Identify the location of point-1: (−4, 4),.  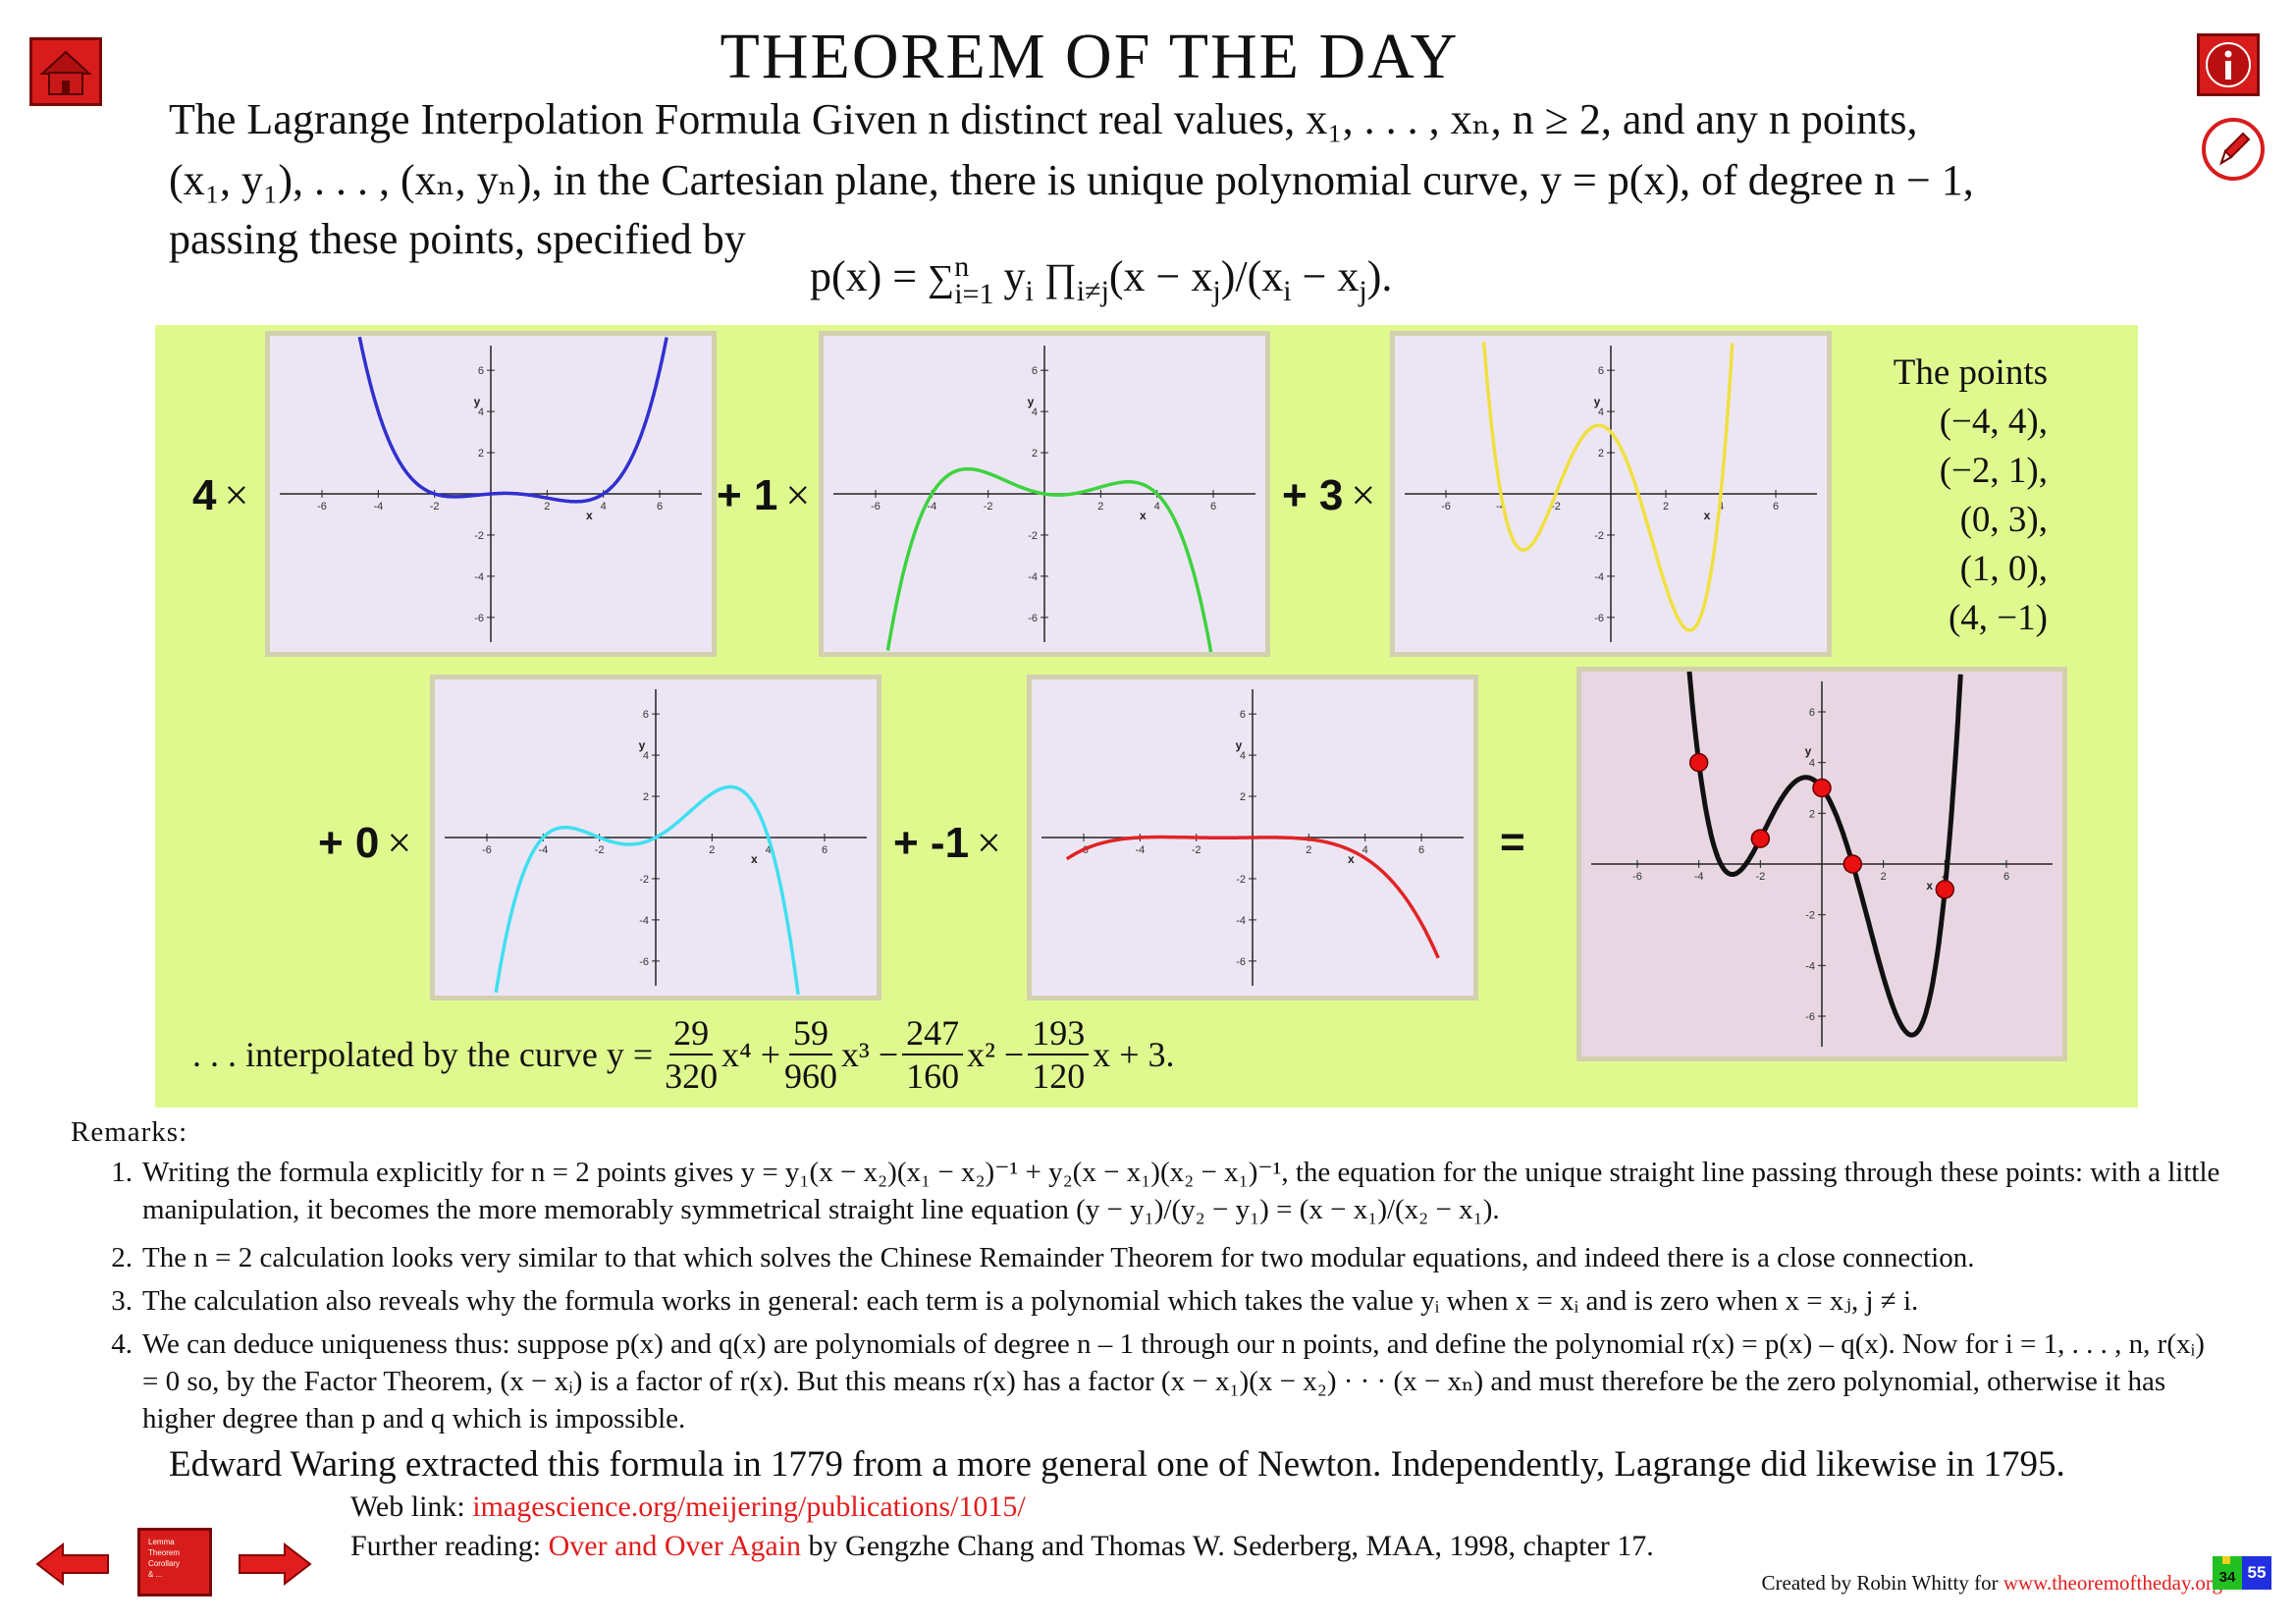
(1993, 422).